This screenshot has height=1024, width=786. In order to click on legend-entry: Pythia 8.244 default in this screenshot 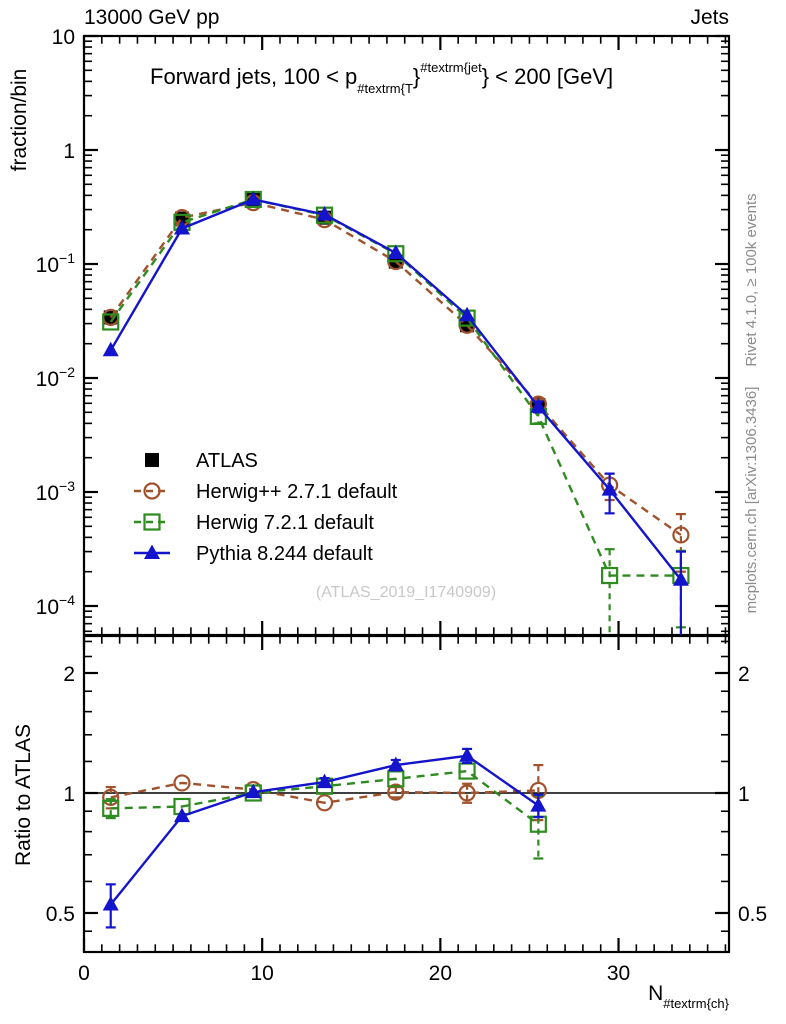, I will do `click(253, 554)`.